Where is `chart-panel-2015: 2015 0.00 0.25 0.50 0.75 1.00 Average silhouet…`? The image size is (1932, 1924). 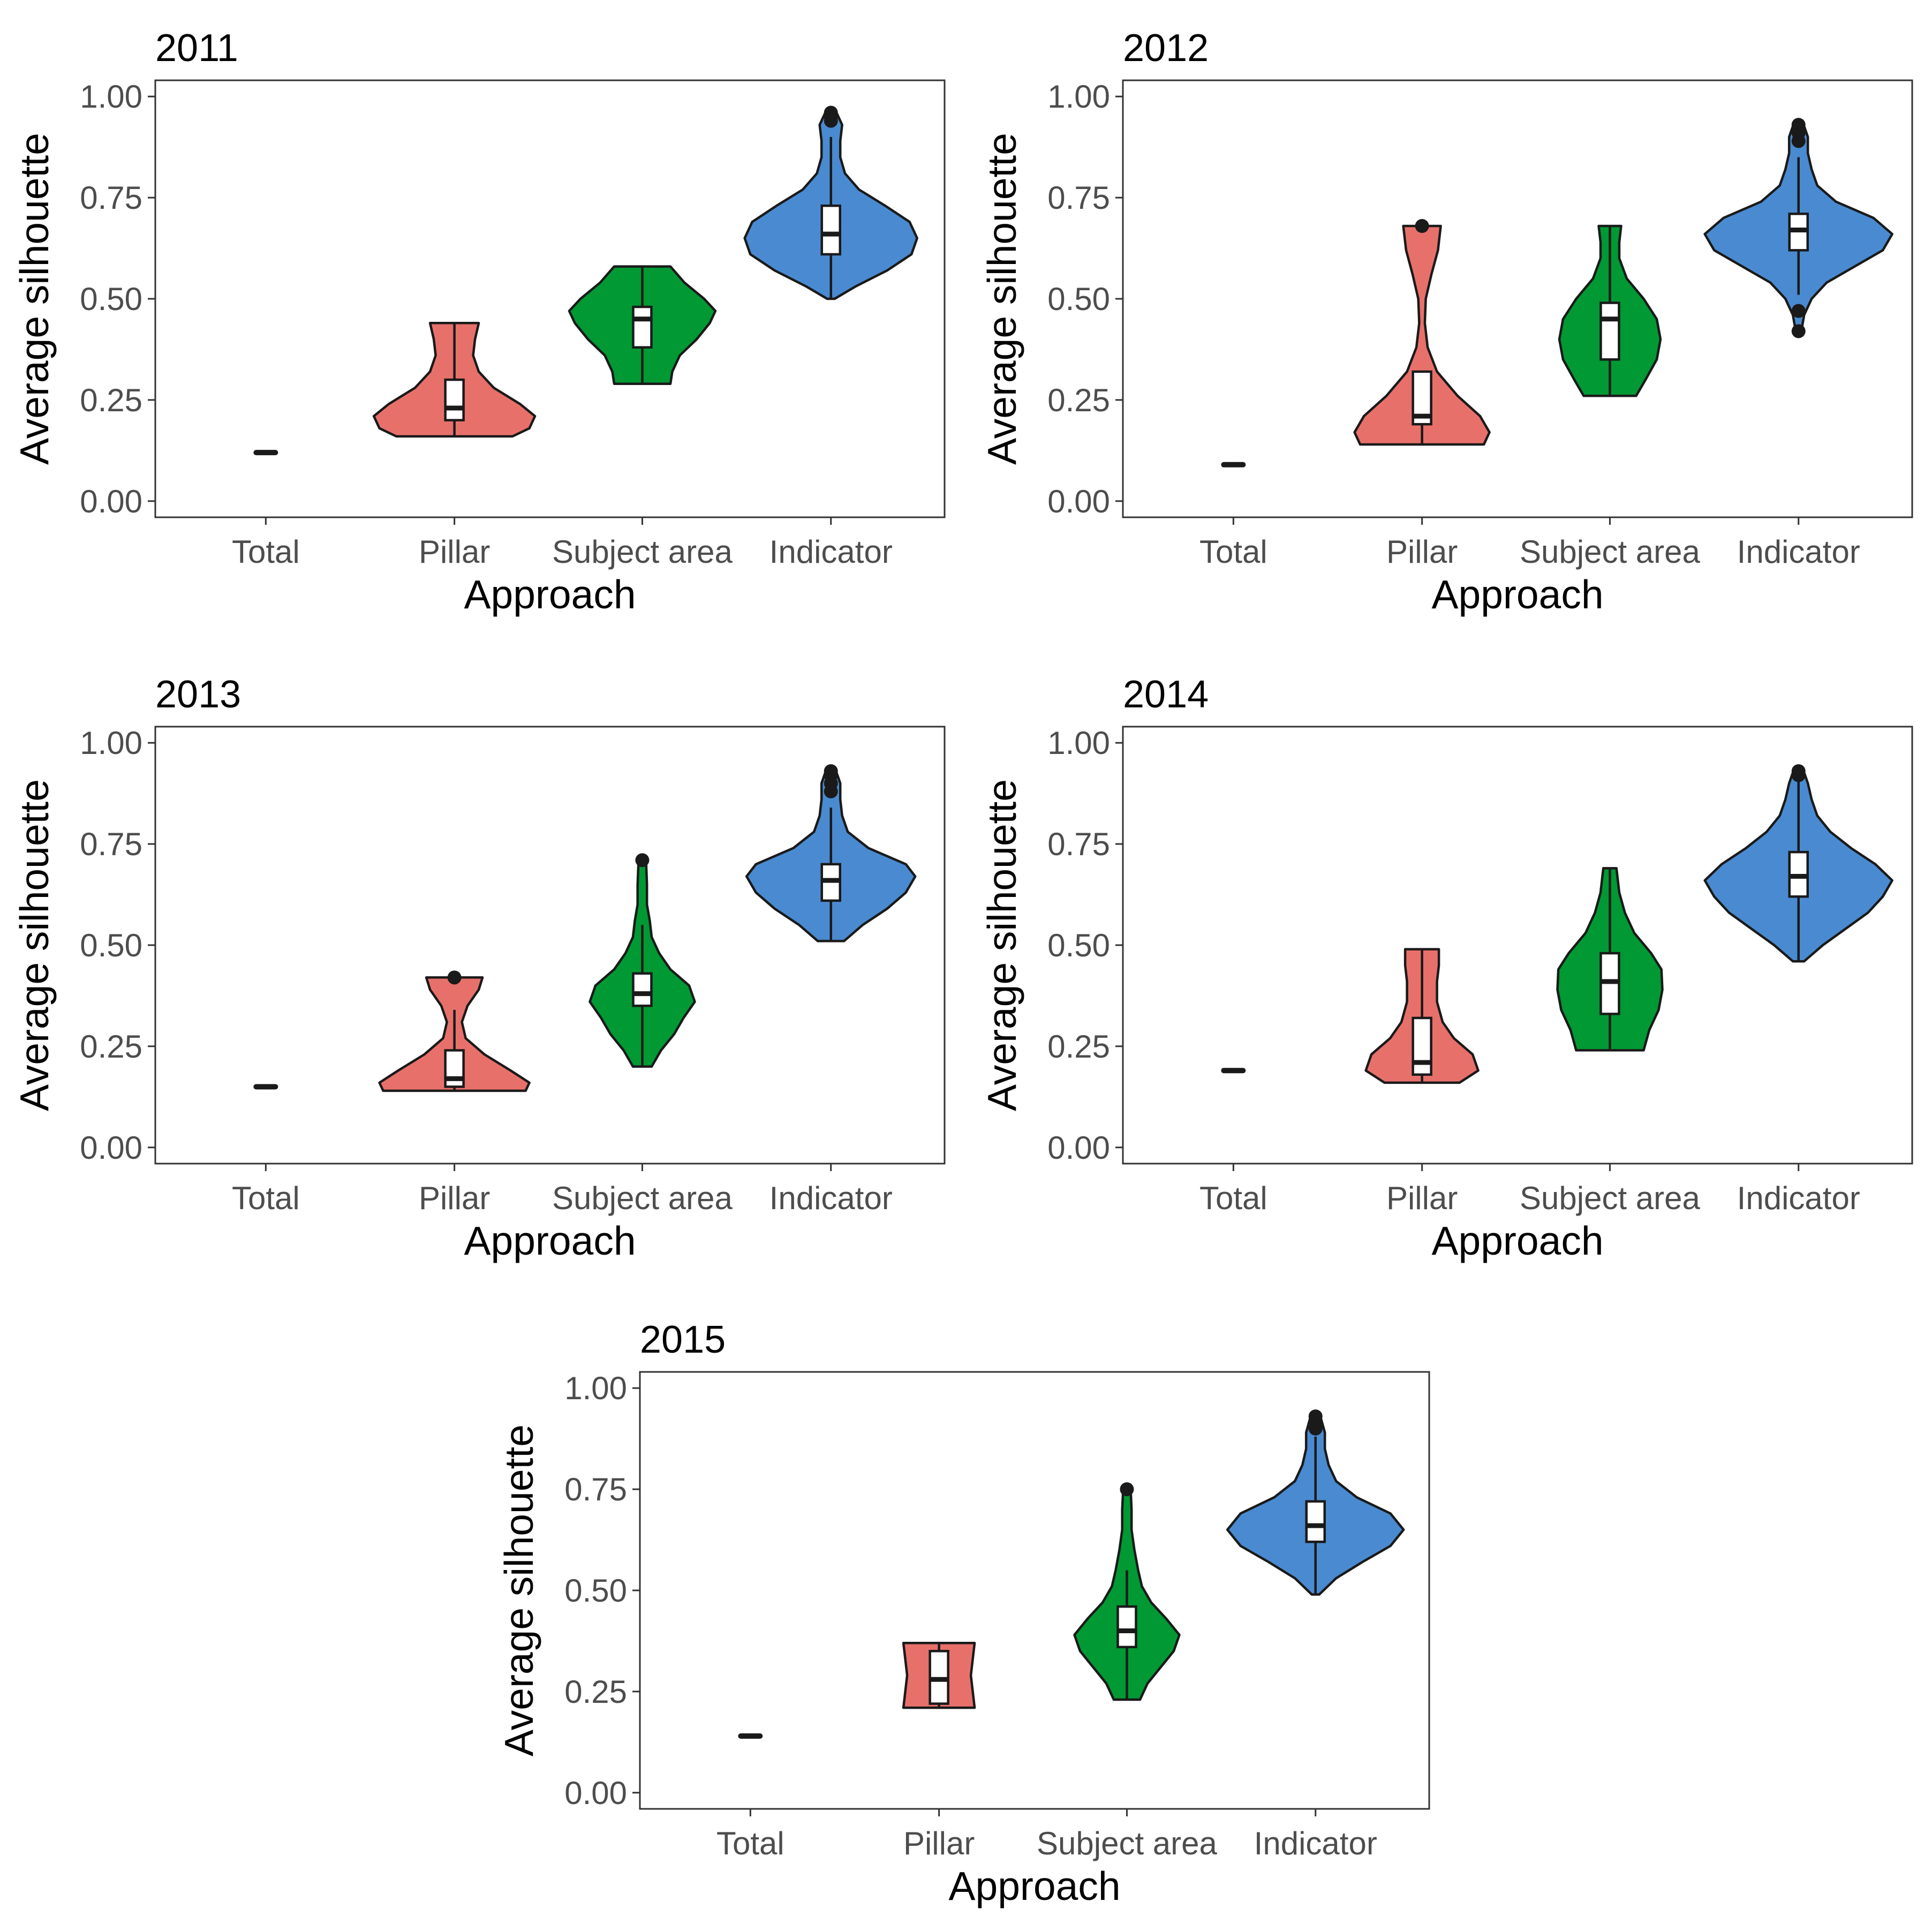
chart-panel-2015: 2015 0.00 0.25 0.50 0.75 1.00 Average silhouet… is located at coordinates (963, 1613).